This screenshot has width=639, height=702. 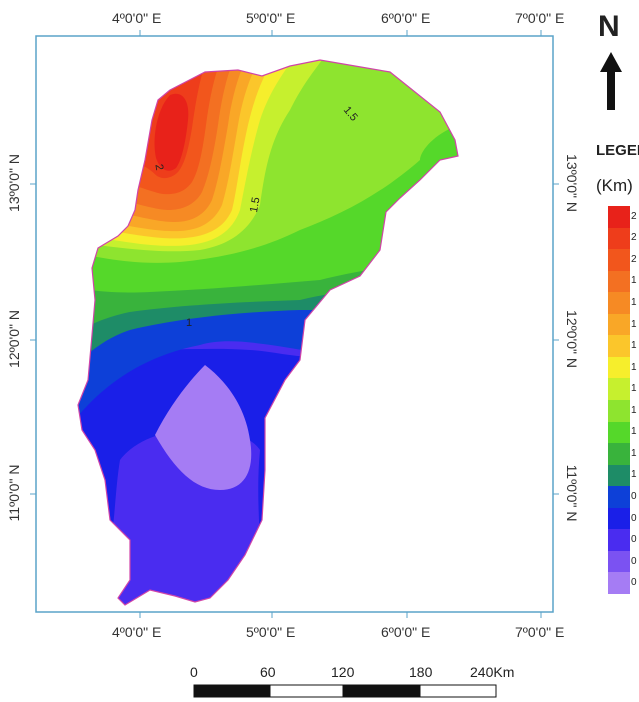 What do you see at coordinates (572, 493) in the screenshot?
I see `lat-label-right-11n: 11º0'0" N` at bounding box center [572, 493].